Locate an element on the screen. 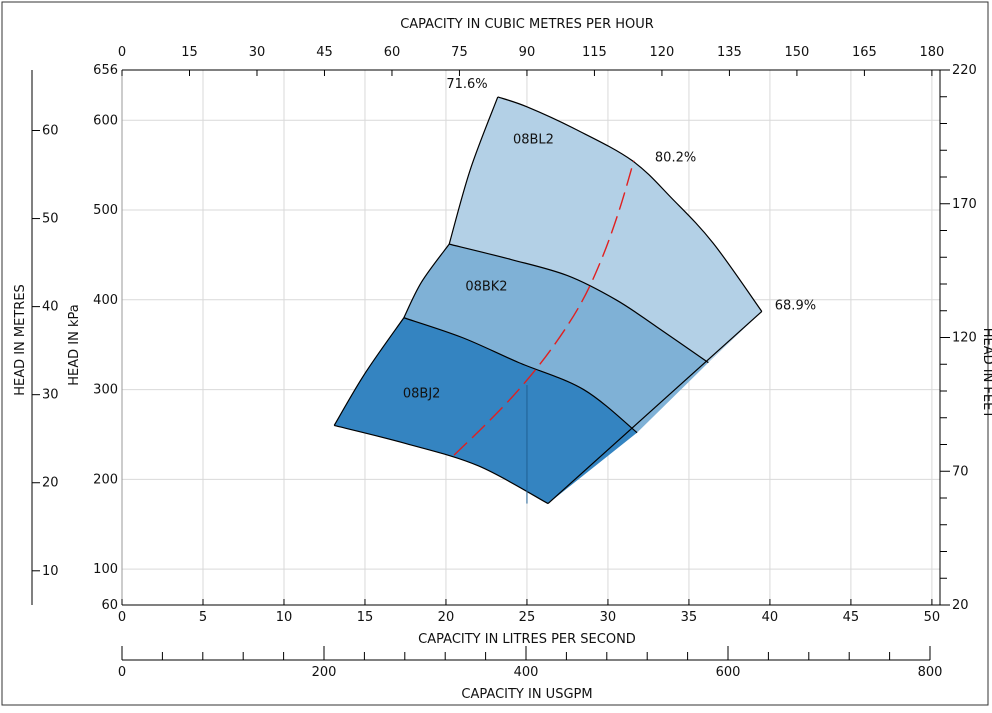 The height and width of the screenshot is (713, 992). x-usgpm-axis-title: CAPACITY IN USGPM is located at coordinates (526, 694).